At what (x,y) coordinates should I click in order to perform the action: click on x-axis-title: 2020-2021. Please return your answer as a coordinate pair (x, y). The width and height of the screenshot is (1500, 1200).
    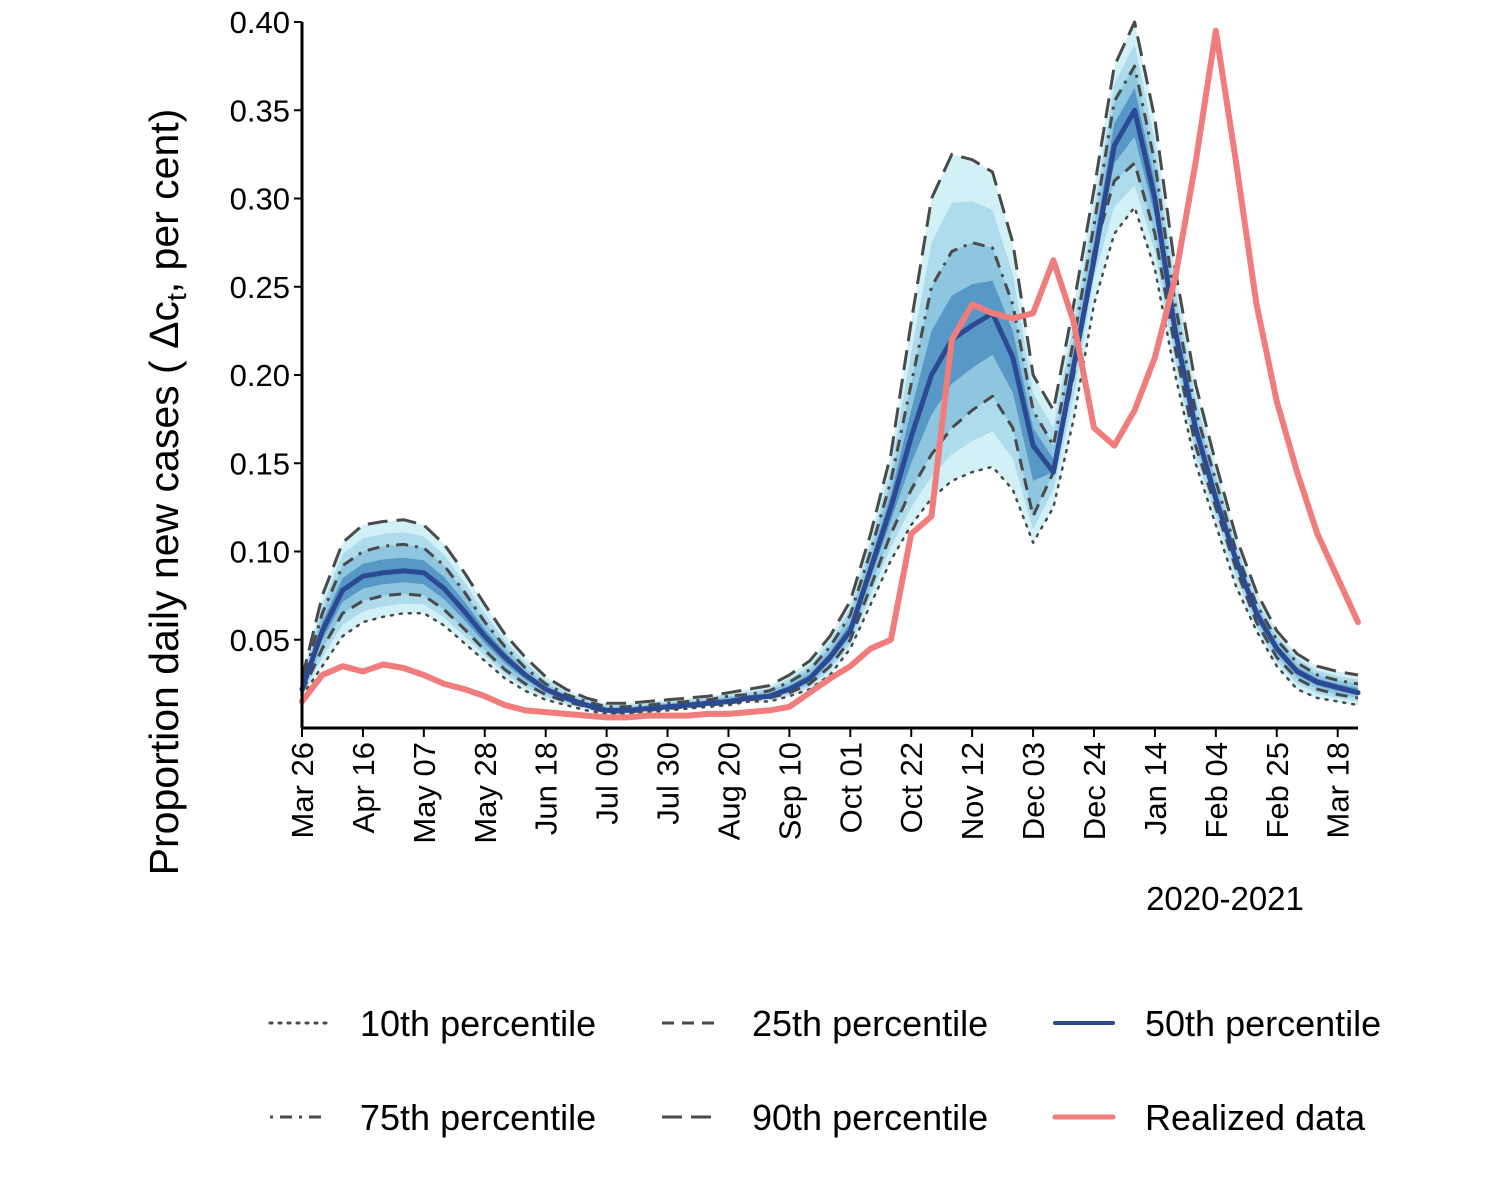
    Looking at the image, I should click on (1225, 898).